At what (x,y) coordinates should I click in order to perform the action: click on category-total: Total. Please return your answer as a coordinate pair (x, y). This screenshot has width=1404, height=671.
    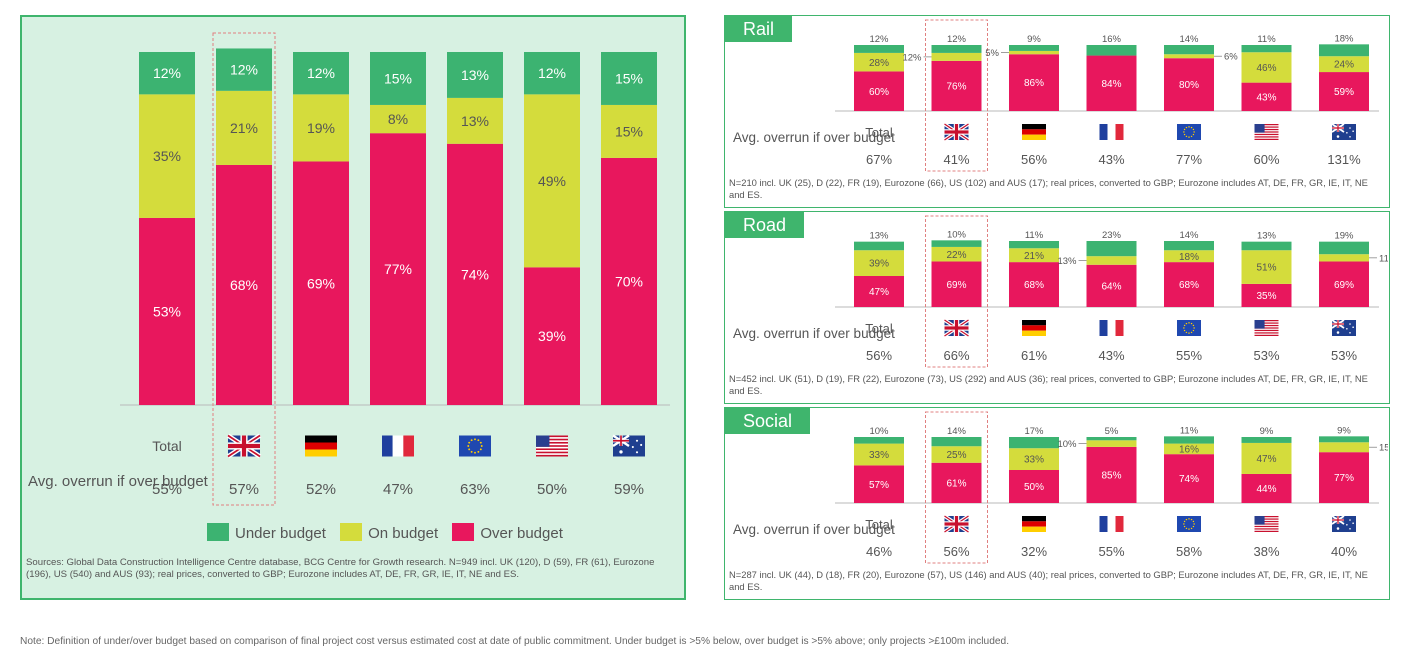
    Looking at the image, I should click on (879, 328).